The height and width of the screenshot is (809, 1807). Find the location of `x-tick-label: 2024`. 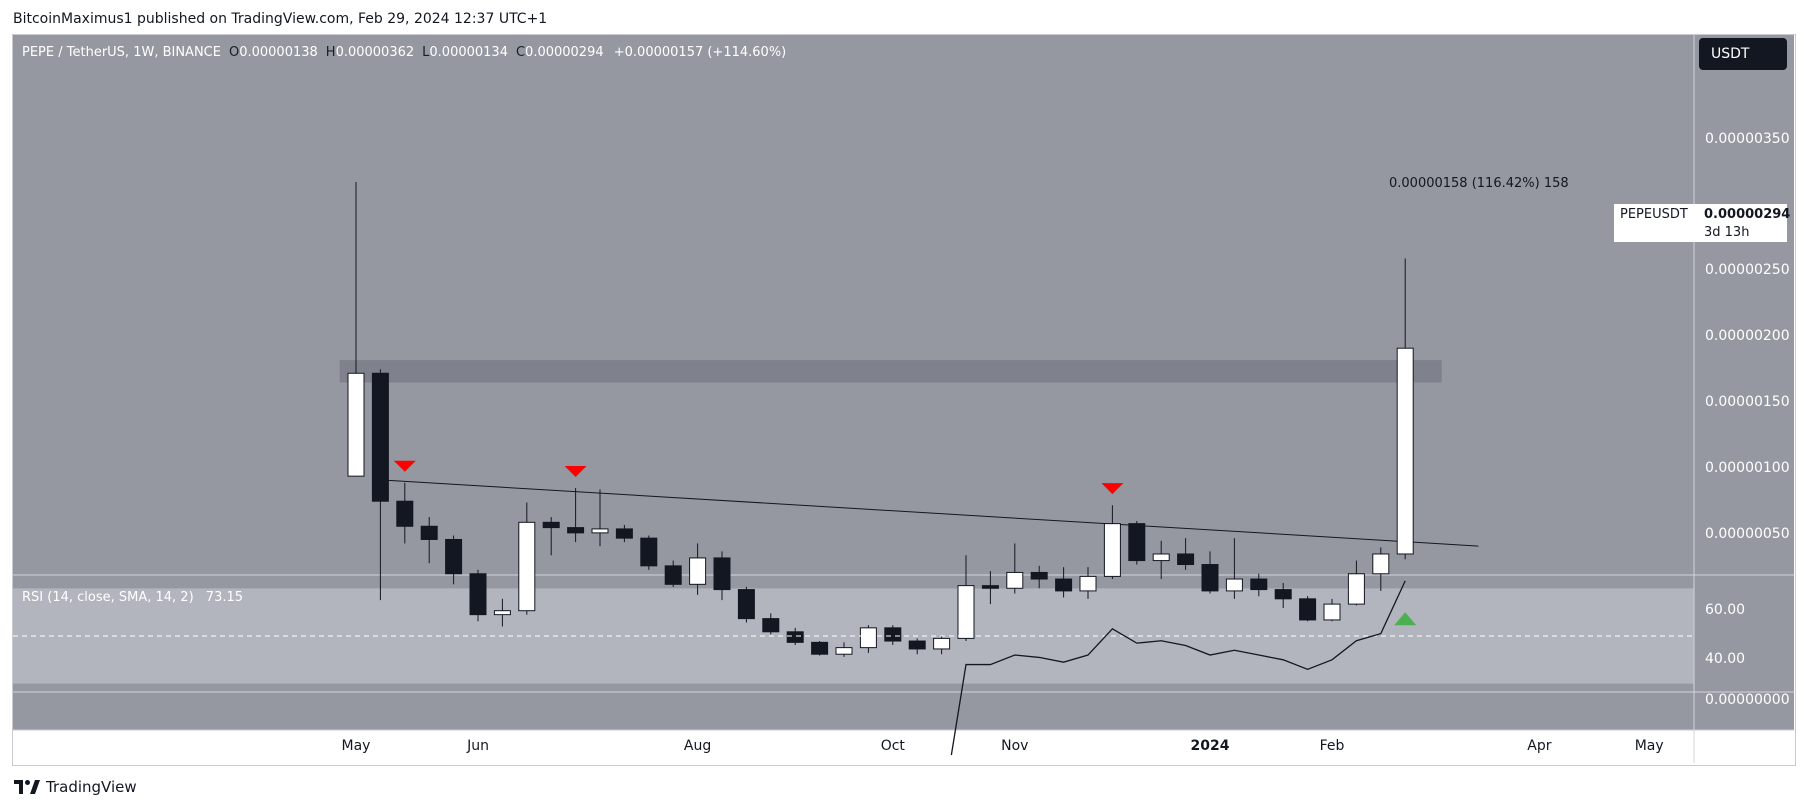

x-tick-label: 2024 is located at coordinates (1210, 746).